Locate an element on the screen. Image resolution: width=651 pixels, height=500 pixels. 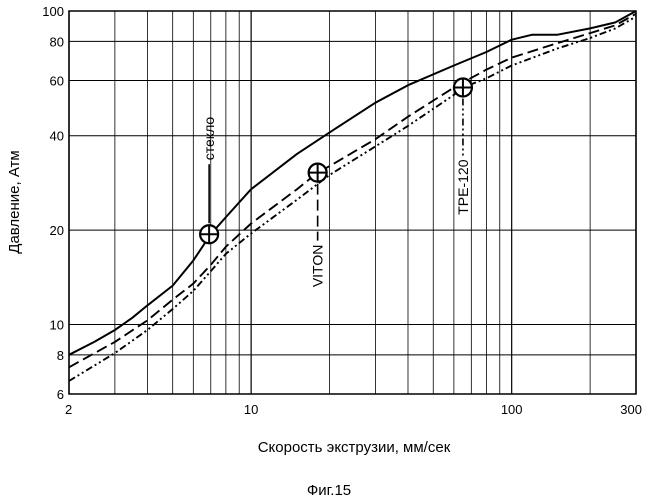
y-tick-label: 10 is located at coordinates (57, 324).